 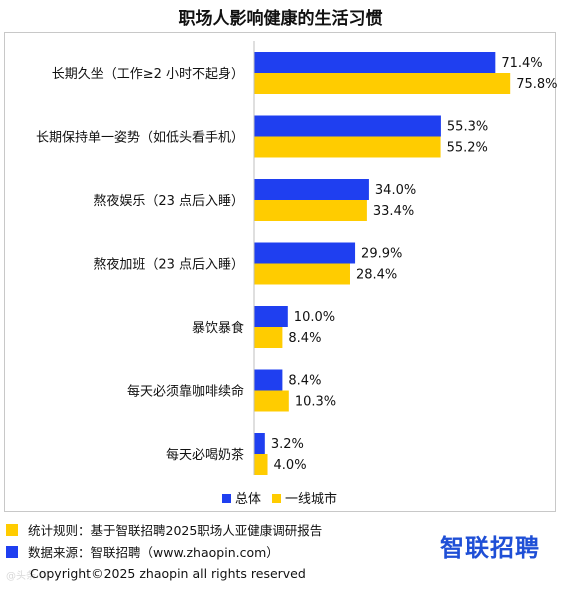 What do you see at coordinates (314, 317) in the screenshot?
I see `data-label: 10.0%` at bounding box center [314, 317].